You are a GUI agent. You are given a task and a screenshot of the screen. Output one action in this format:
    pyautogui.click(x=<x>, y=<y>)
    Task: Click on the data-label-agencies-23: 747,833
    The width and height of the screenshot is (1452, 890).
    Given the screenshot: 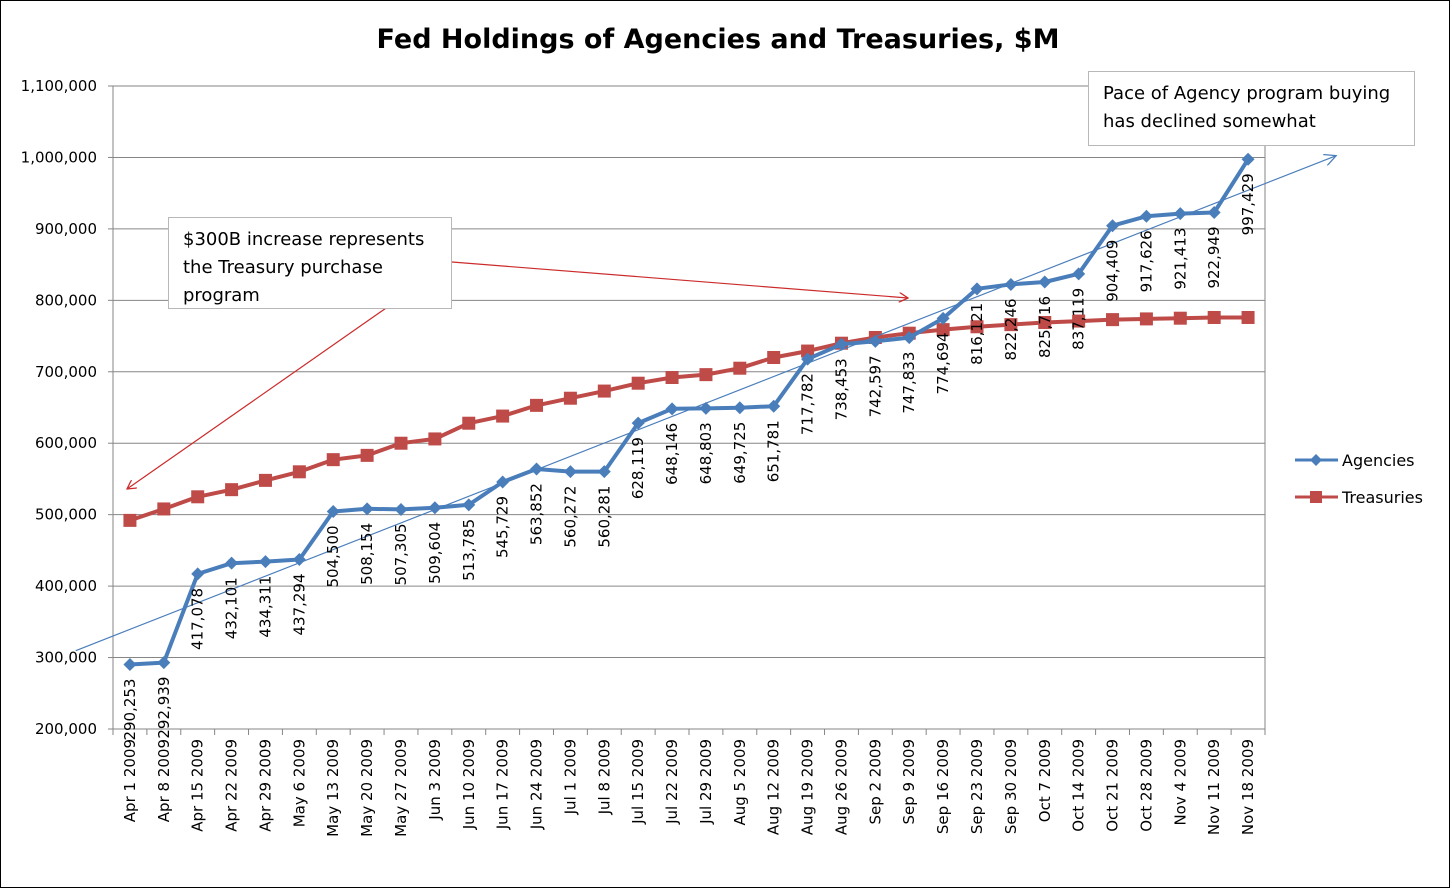 What is the action you would take?
    pyautogui.click(x=909, y=383)
    